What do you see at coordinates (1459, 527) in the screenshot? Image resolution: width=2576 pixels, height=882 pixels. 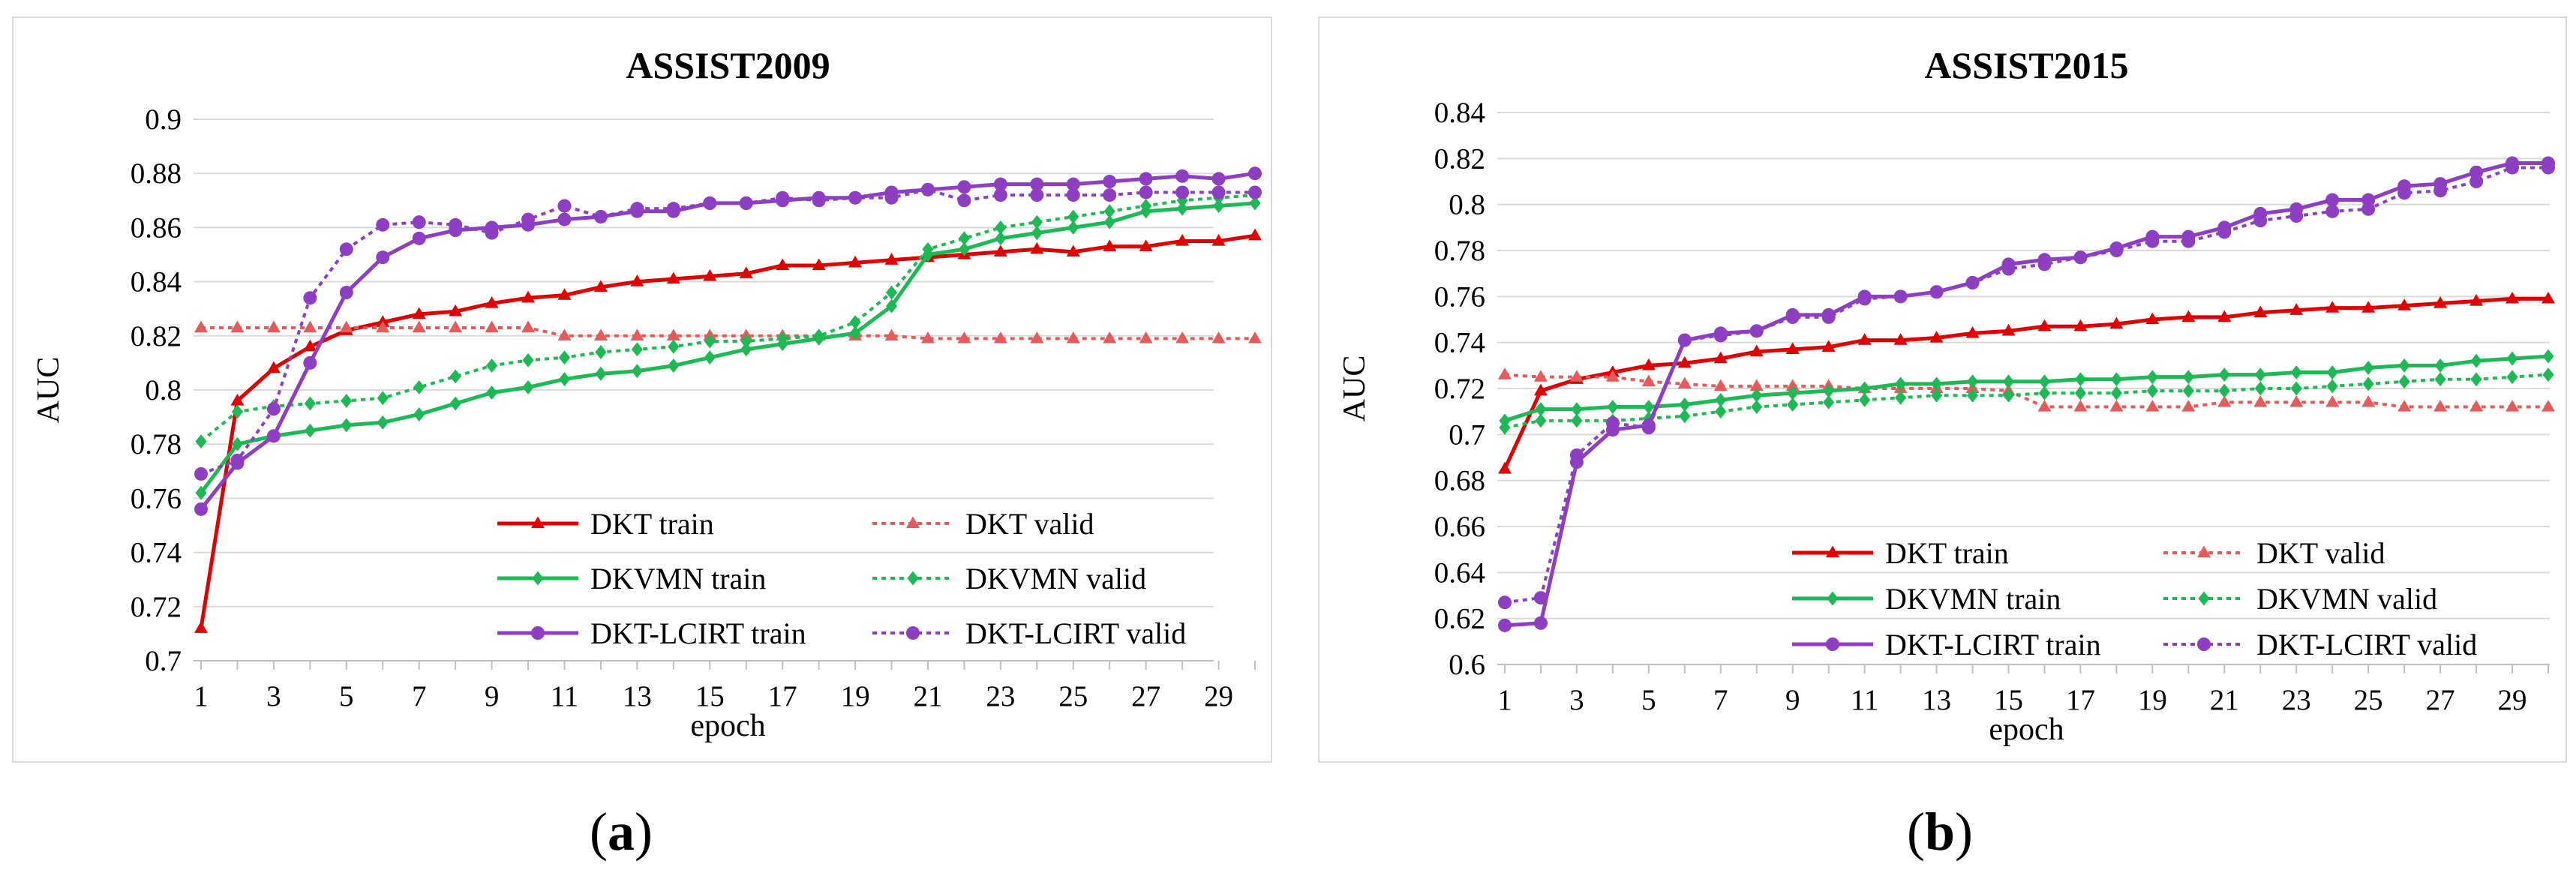 I see `y-tick-label: 0.66` at bounding box center [1459, 527].